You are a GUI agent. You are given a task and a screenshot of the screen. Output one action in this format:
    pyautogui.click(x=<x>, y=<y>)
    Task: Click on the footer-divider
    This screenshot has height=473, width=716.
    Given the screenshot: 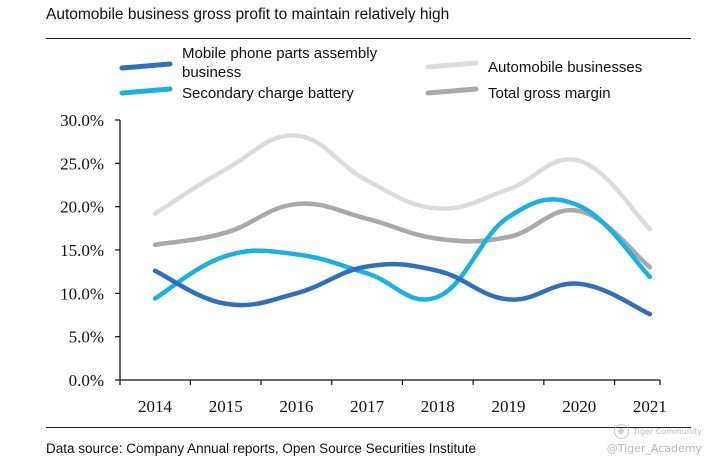 What is the action you would take?
    pyautogui.click(x=368, y=427)
    